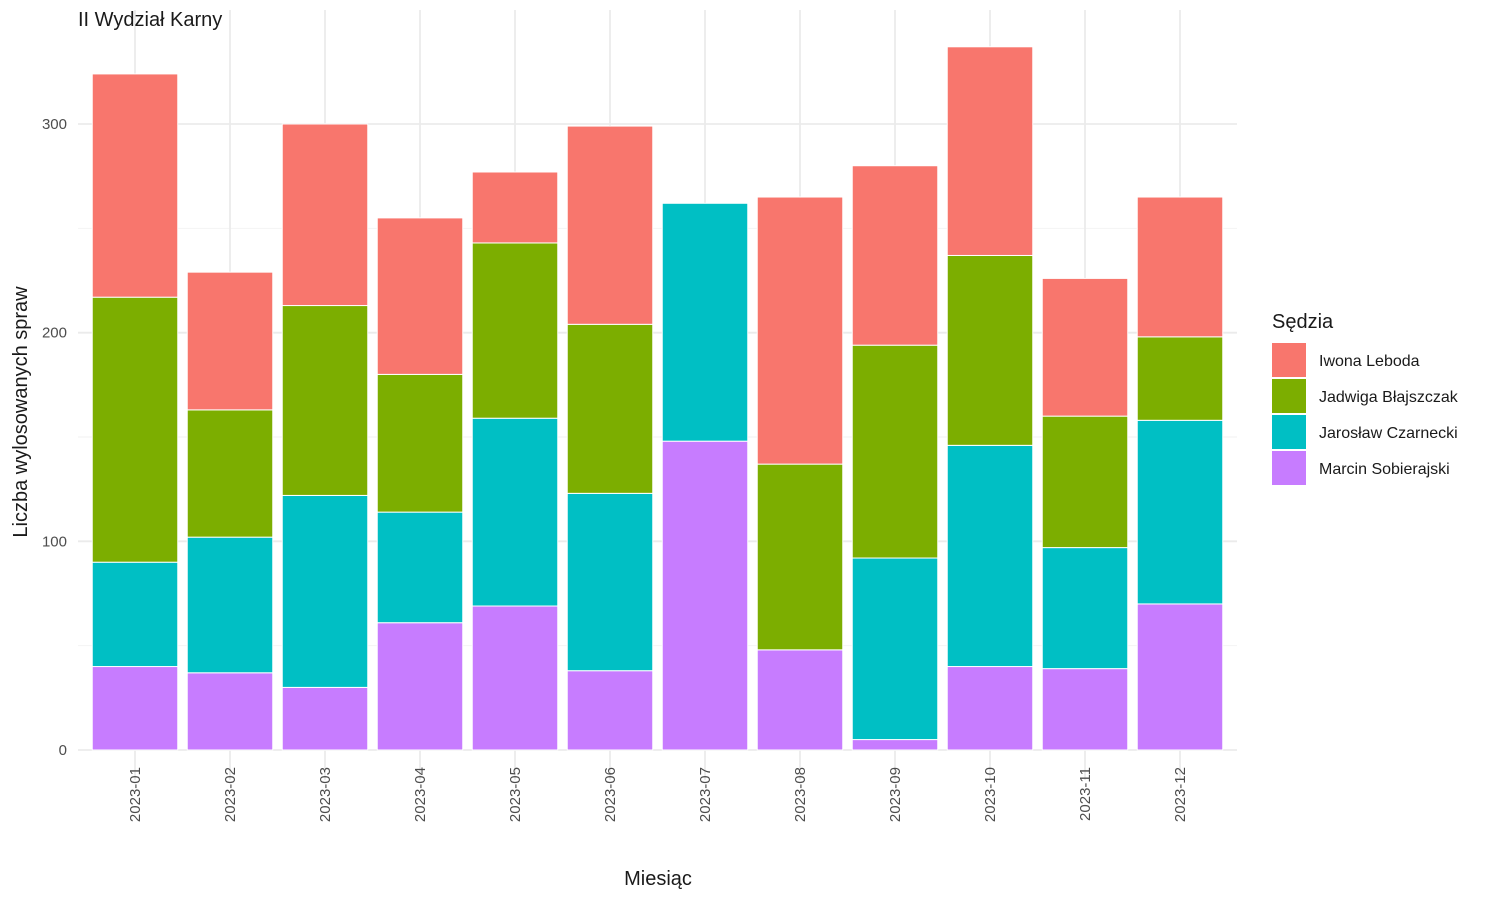 The image size is (1500, 900). I want to click on y-tick-labels: 0 100 200 300, so click(54, 437).